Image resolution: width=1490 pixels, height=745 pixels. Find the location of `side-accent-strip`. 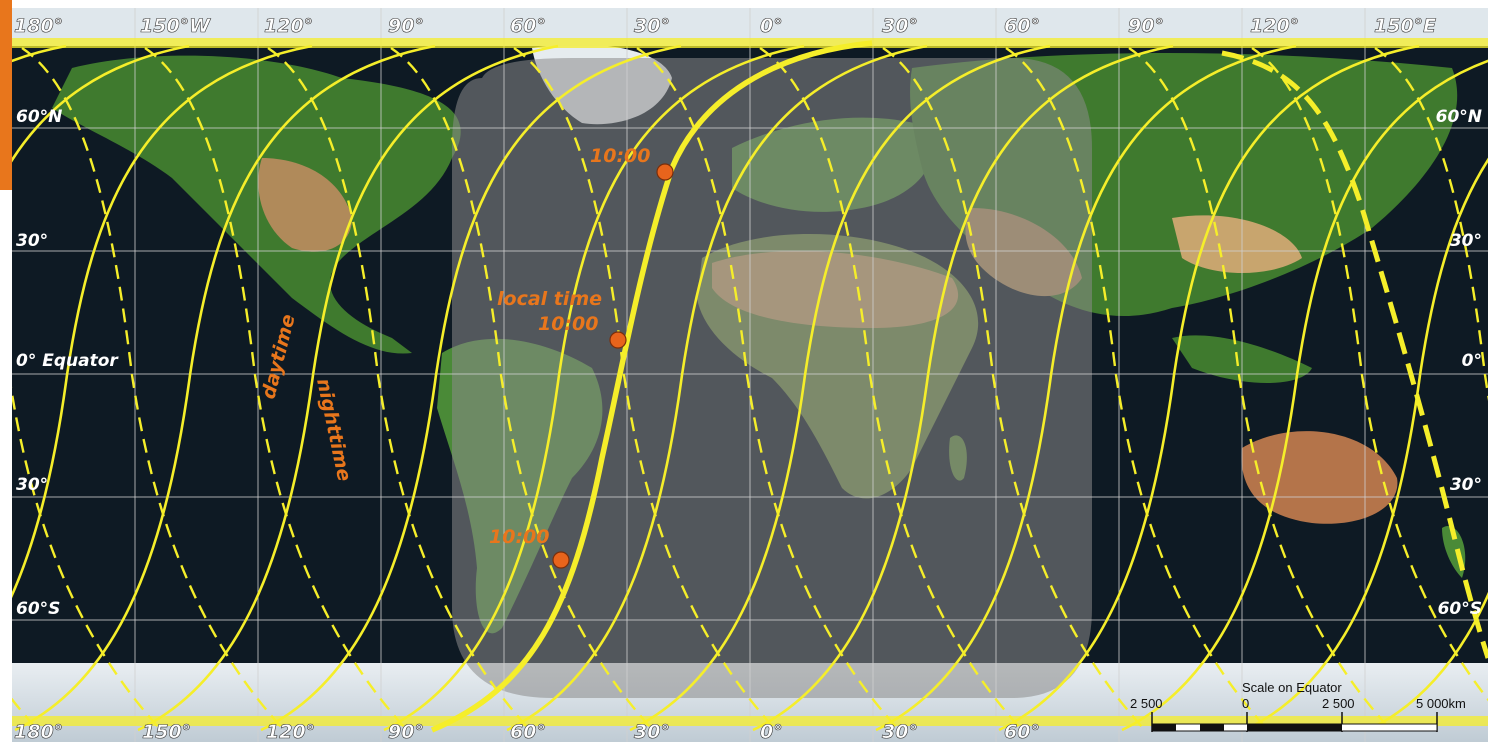

side-accent-strip is located at coordinates (6, 95).